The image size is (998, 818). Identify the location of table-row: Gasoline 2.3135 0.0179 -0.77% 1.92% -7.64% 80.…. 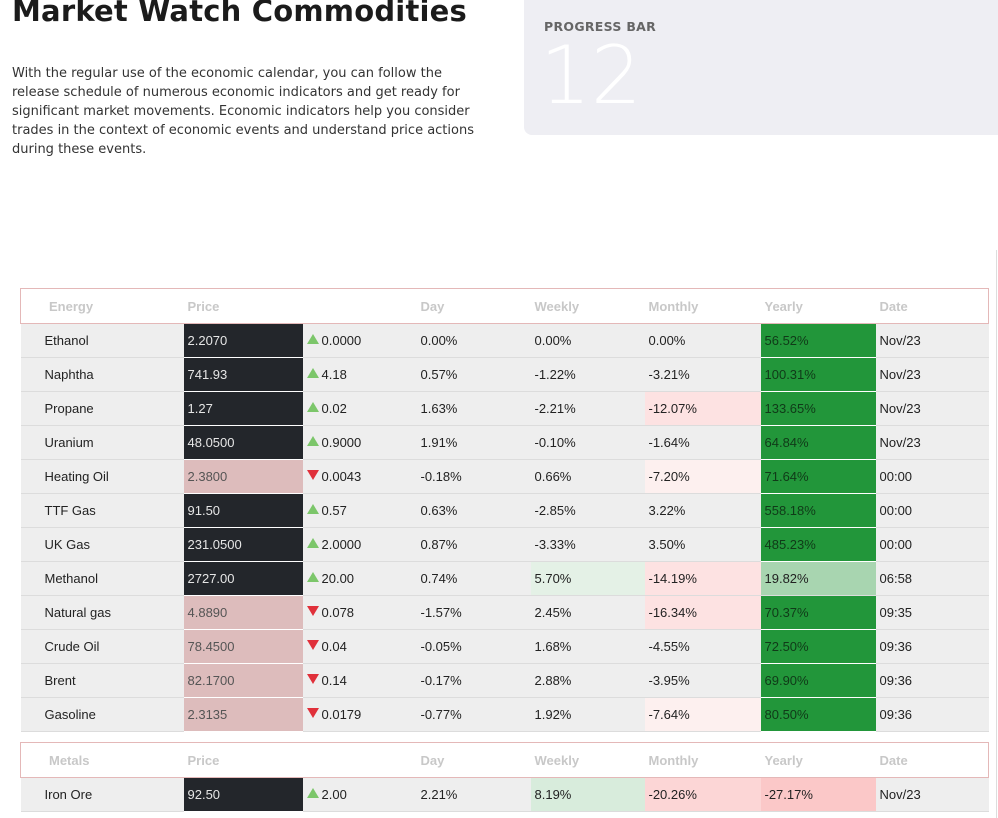
(504, 714).